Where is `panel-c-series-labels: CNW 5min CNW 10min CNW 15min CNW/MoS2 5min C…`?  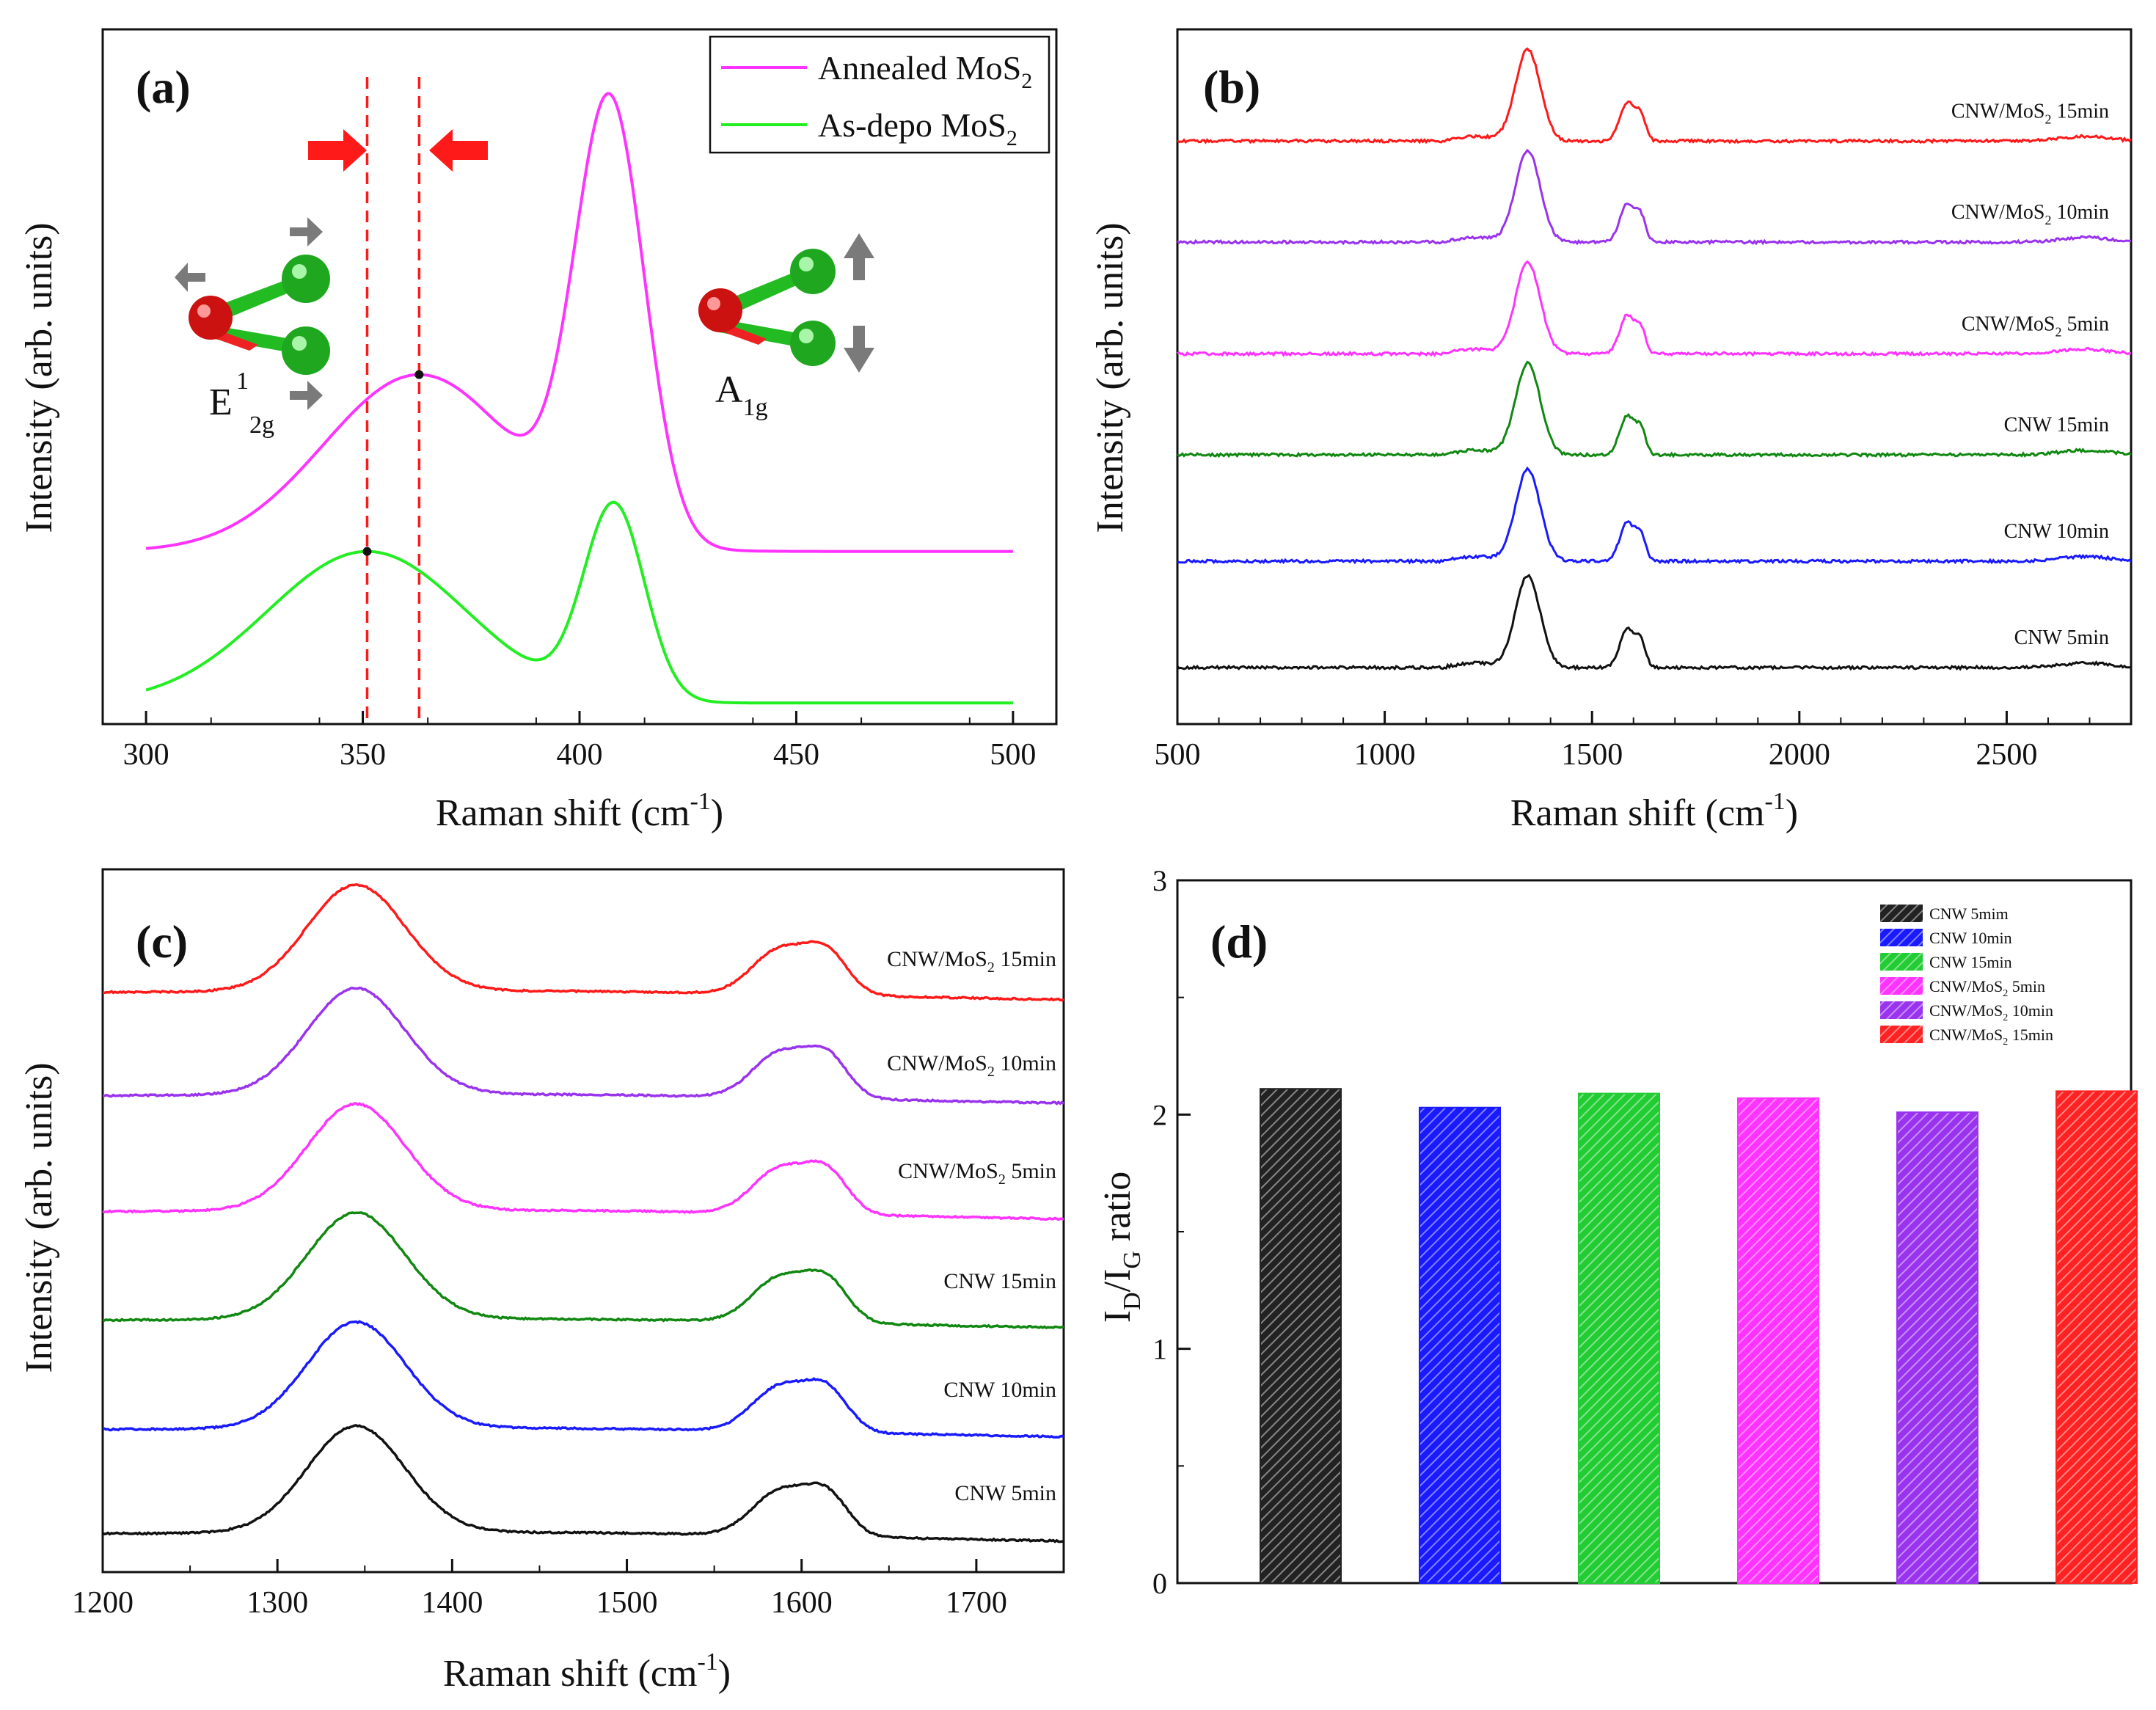 panel-c-series-labels: CNW 5min CNW 10min CNW 15min CNW/MoS2 5min C… is located at coordinates (971, 1226).